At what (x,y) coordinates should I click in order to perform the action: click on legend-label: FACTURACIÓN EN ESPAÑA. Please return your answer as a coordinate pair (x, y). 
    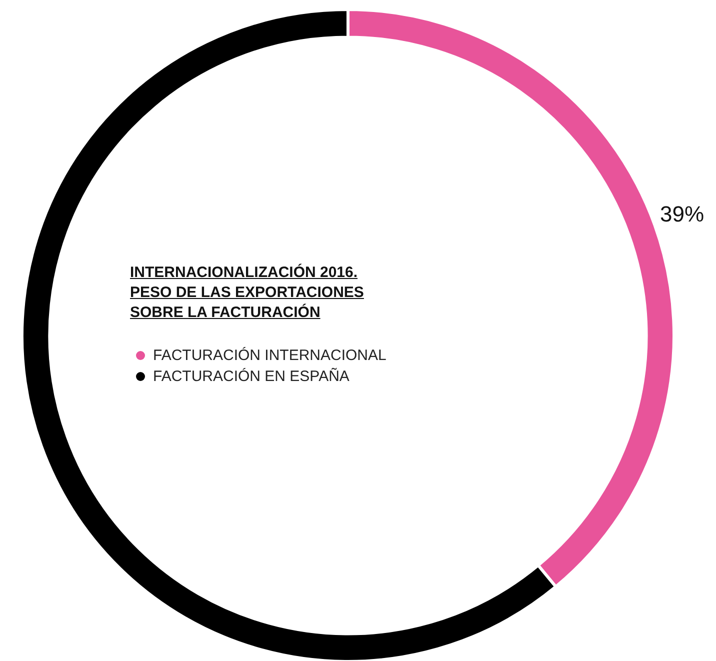
    Looking at the image, I should click on (251, 376).